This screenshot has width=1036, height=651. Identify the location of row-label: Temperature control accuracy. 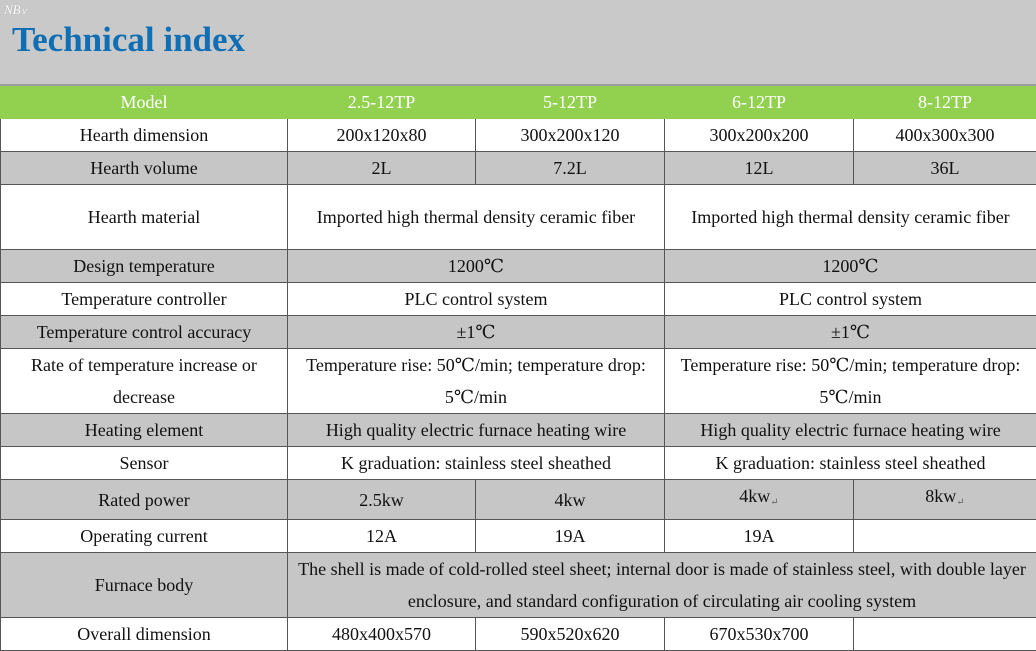
(144, 332).